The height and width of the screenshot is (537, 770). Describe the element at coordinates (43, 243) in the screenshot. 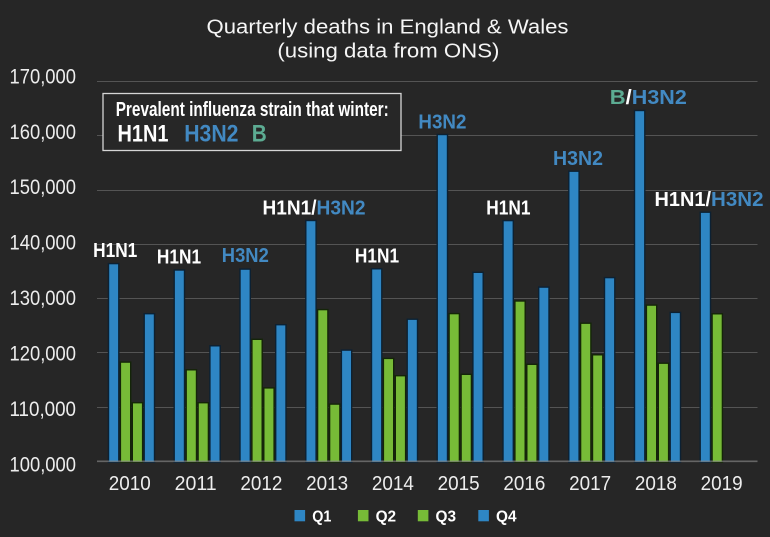

I see `svg-text: 140,000` at that location.